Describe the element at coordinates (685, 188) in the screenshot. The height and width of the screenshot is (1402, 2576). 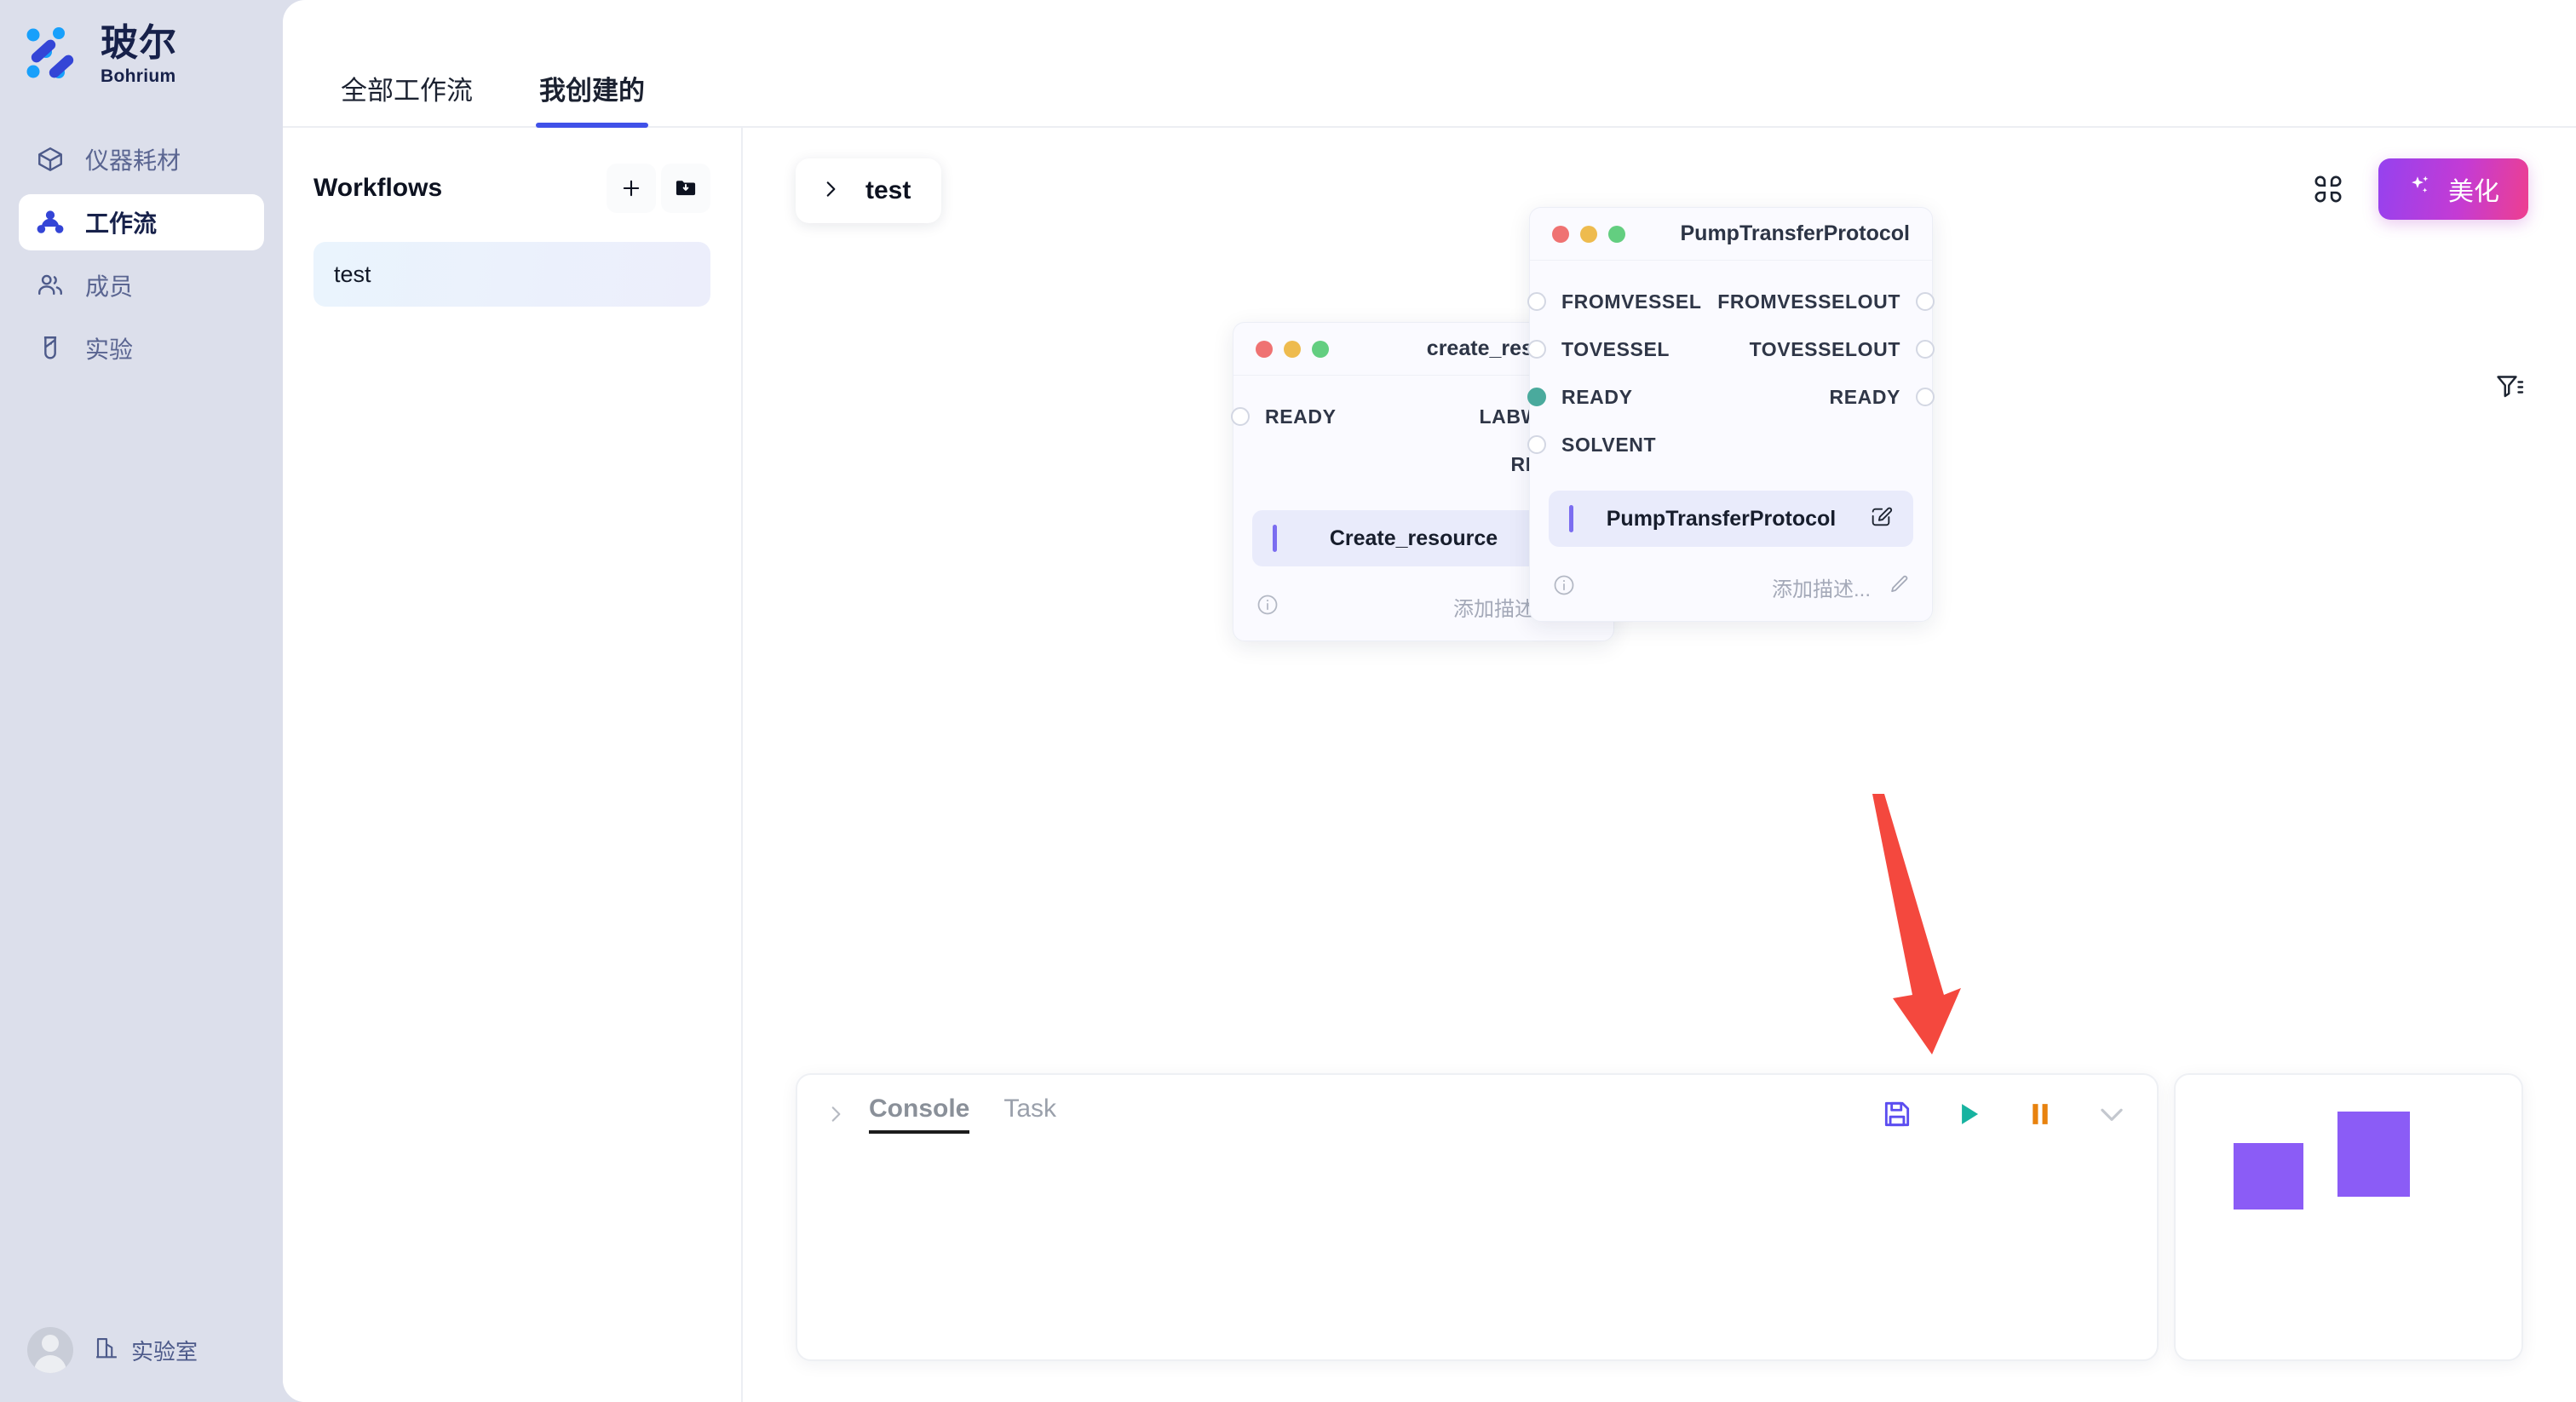
I see `import-workflow-button` at that location.